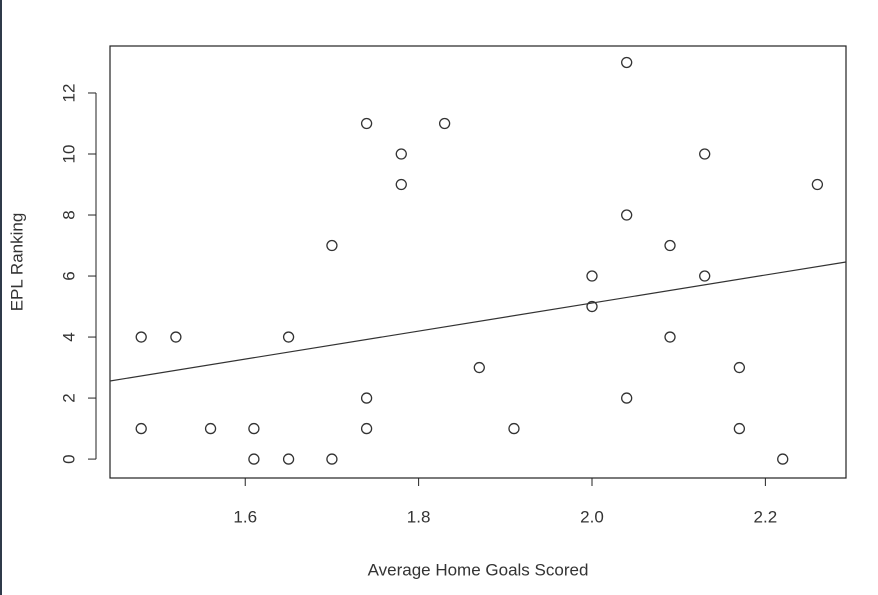  What do you see at coordinates (68, 397) in the screenshot?
I see `y-tick-label: 2` at bounding box center [68, 397].